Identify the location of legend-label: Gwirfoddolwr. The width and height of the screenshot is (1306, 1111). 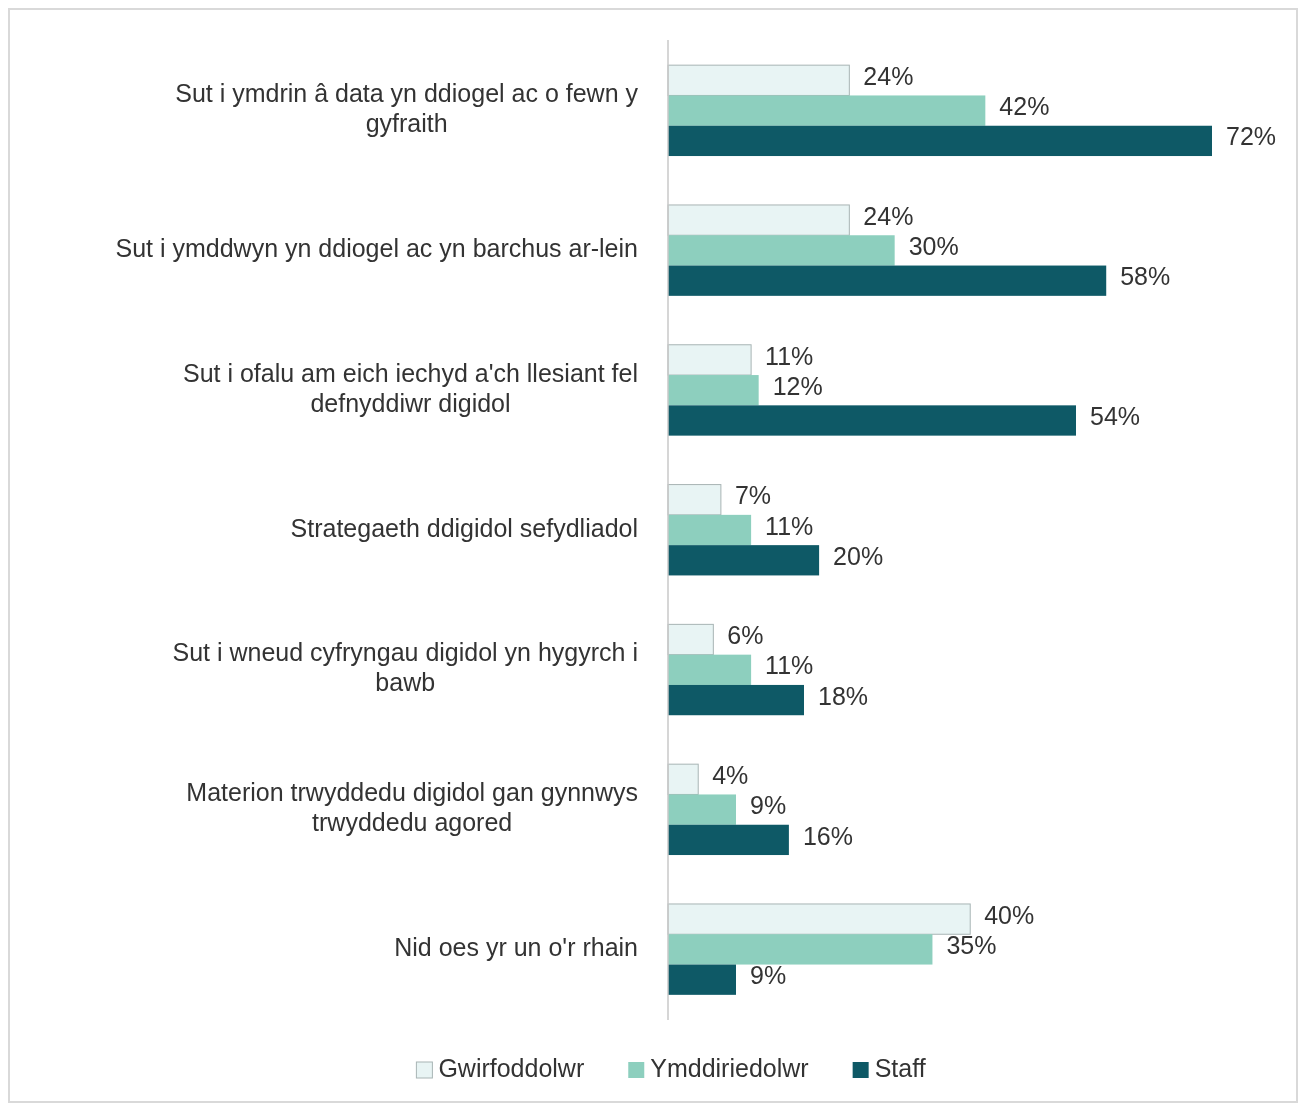
(511, 1067).